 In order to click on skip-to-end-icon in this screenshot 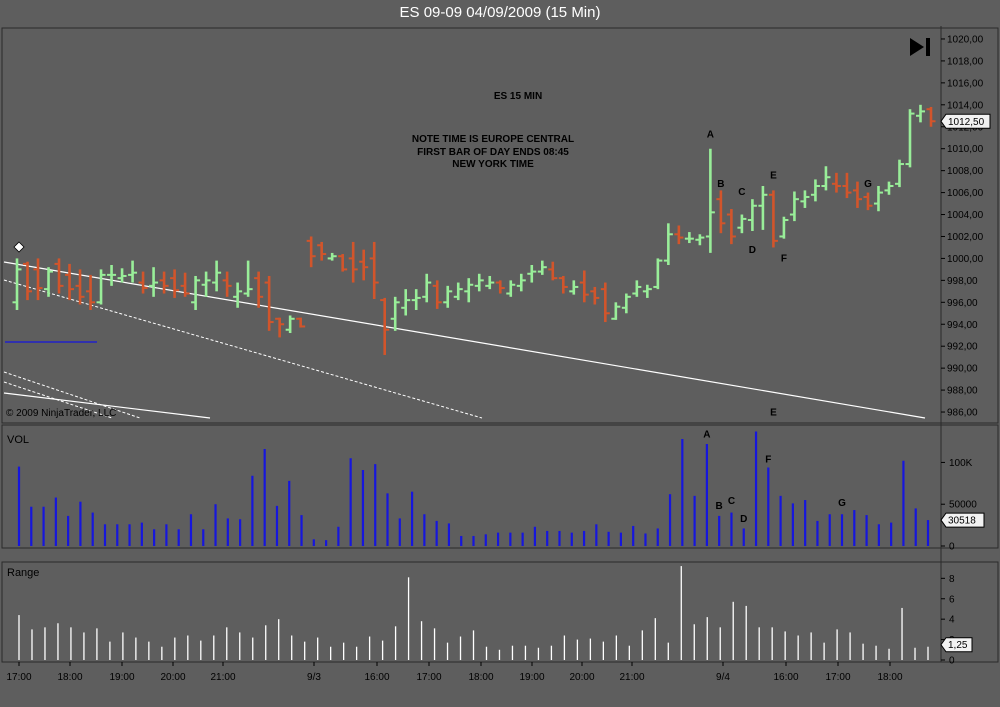, I will do `click(920, 47)`.